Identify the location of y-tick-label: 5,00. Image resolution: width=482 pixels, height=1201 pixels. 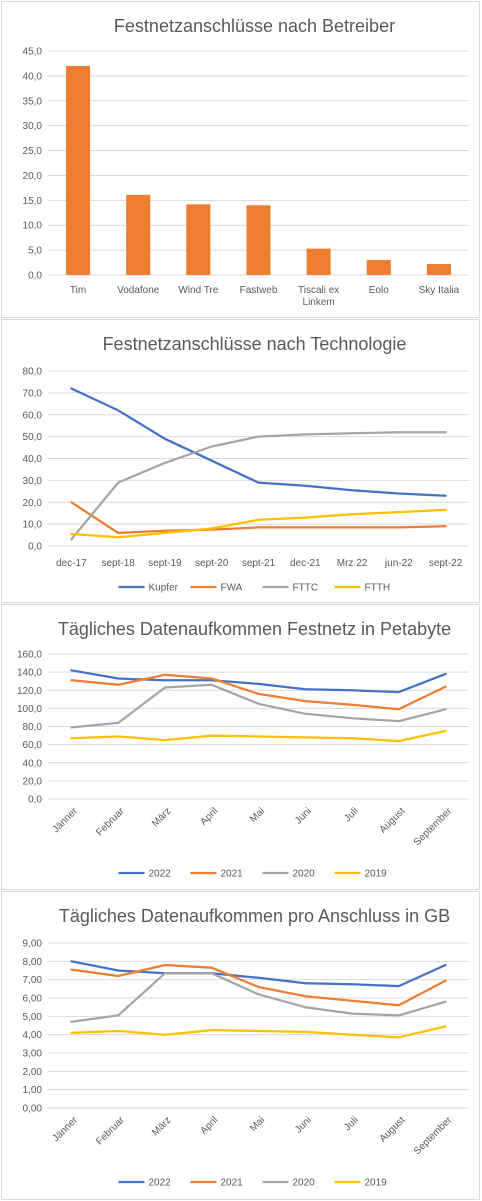
(33, 1017).